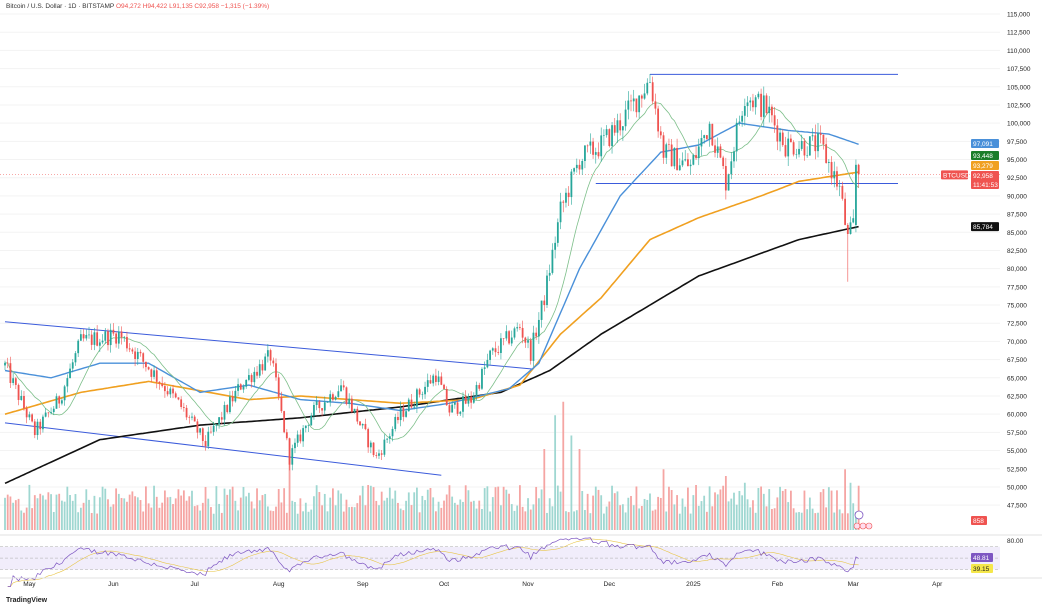  Describe the element at coordinates (1017, 487) in the screenshot. I see `price-axis-label: 50,000` at that location.